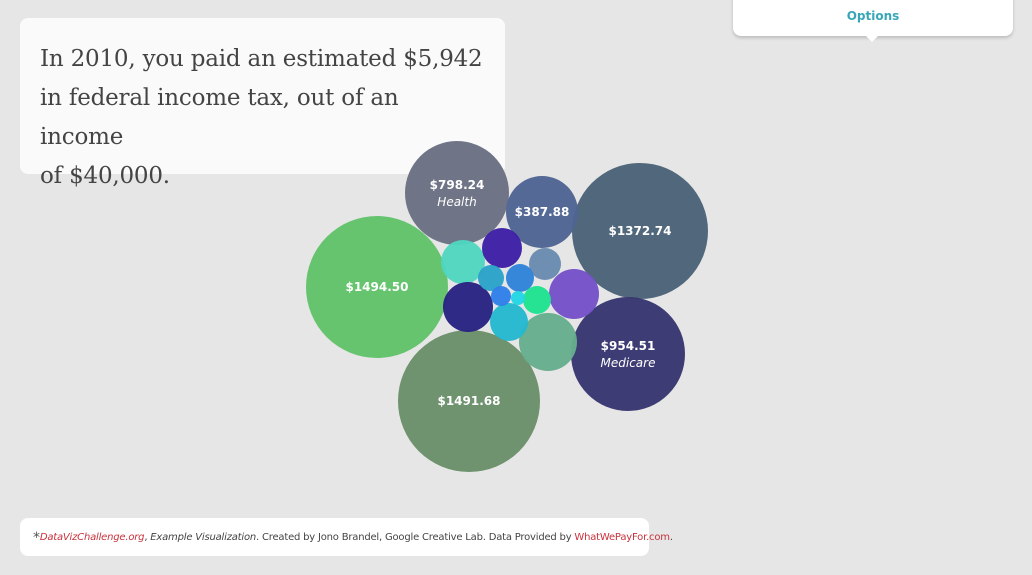 The image size is (1032, 575). Describe the element at coordinates (622, 537) in the screenshot. I see `whatwepayfor-link: WhatWePayFor.com` at that location.